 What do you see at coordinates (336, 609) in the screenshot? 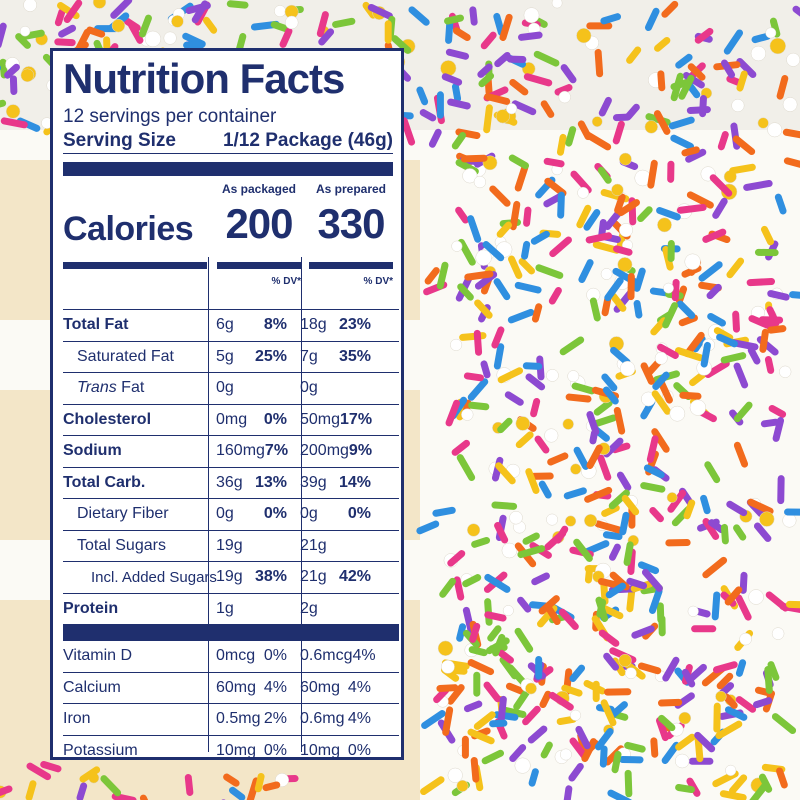
I see `nutrient-prepared-cell: 2g` at bounding box center [336, 609].